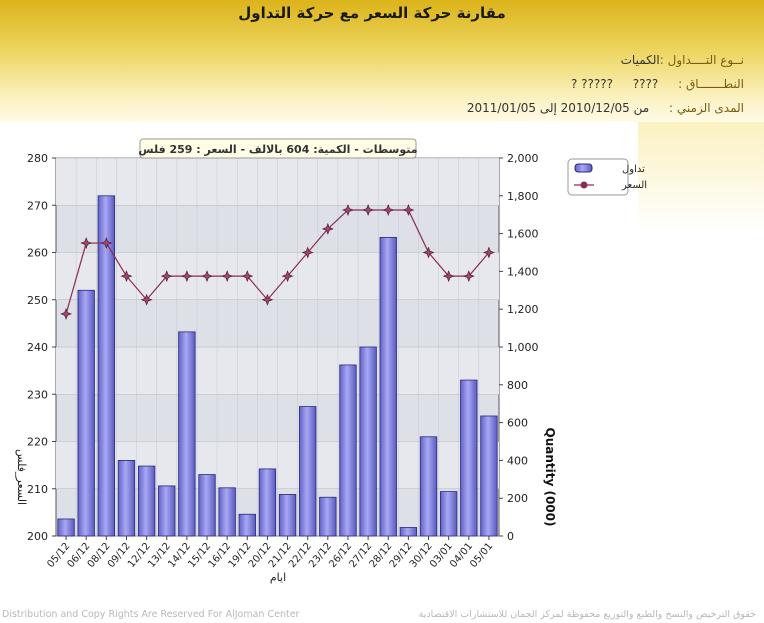 This screenshot has width=764, height=623. Describe the element at coordinates (523, 347) in the screenshot. I see `right-tick-label: 1,000` at that location.